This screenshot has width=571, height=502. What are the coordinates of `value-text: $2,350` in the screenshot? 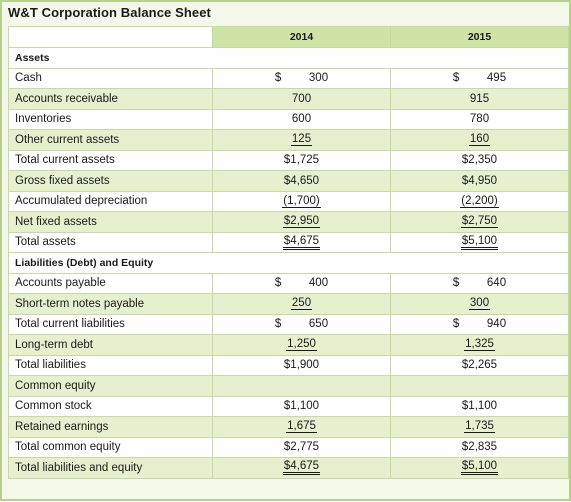 It's located at (479, 160).